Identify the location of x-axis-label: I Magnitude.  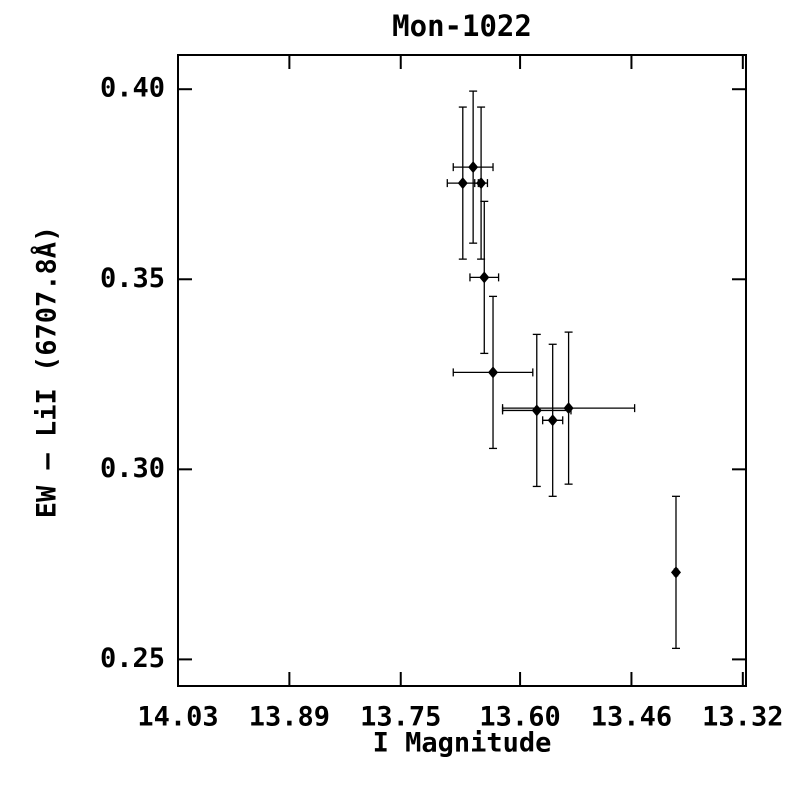
(462, 743).